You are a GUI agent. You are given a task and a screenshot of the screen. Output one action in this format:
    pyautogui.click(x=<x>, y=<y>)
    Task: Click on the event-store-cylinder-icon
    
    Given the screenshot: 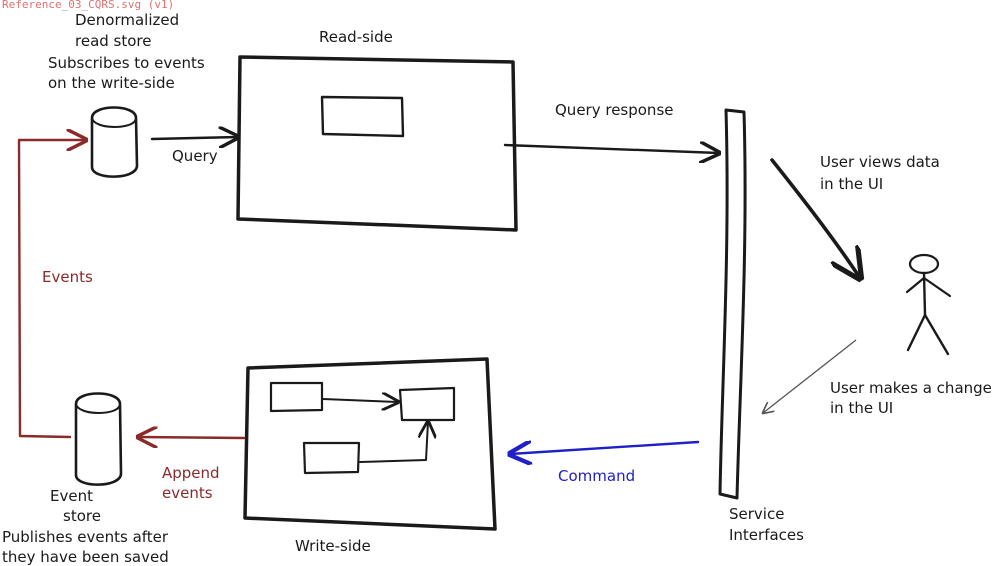 What is the action you would take?
    pyautogui.click(x=98, y=439)
    